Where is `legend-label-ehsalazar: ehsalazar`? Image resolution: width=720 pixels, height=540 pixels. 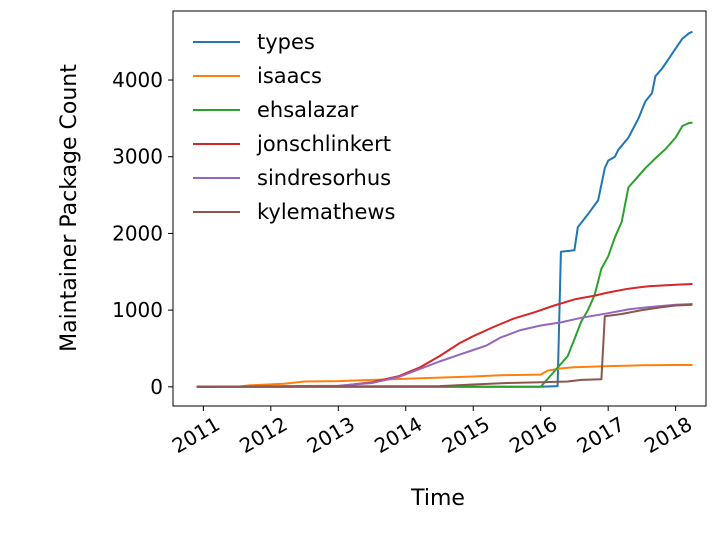
legend-label-ehsalazar: ehsalazar is located at coordinates (308, 110).